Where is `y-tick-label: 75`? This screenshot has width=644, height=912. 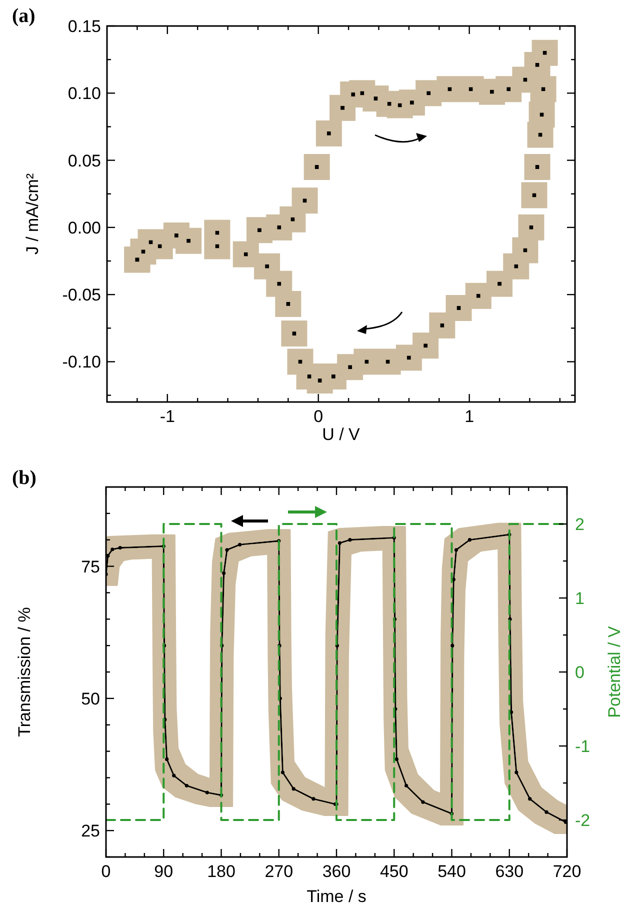 y-tick-label: 75 is located at coordinates (90, 566).